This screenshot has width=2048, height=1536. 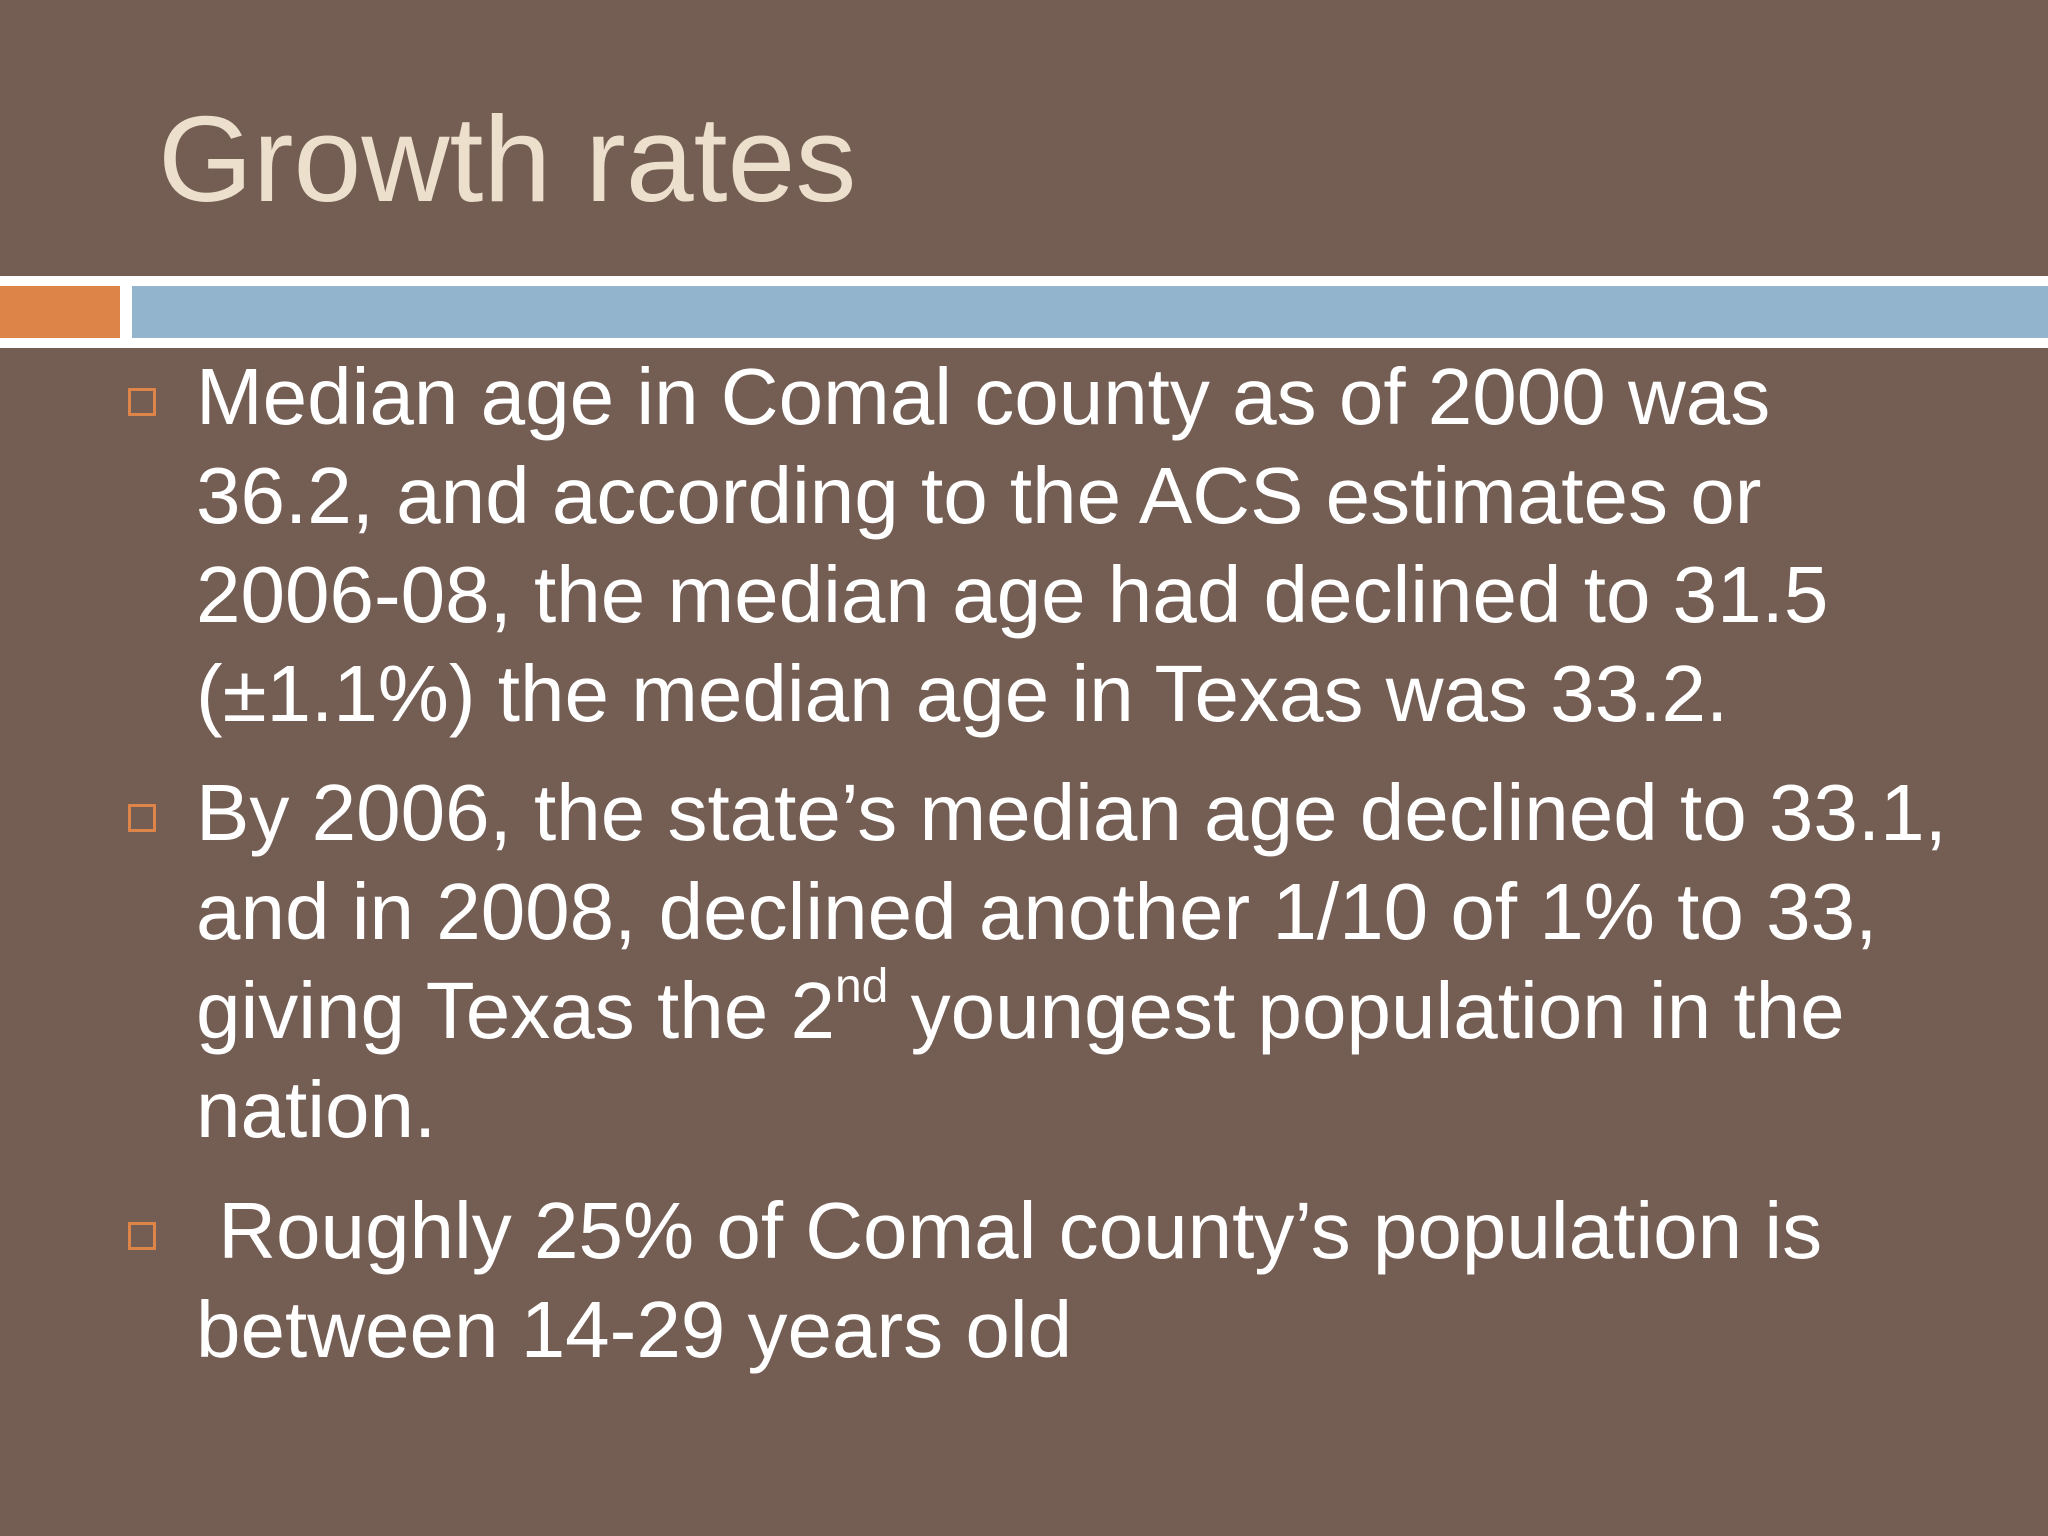 What do you see at coordinates (507, 159) in the screenshot?
I see `slide-title: Growth rates` at bounding box center [507, 159].